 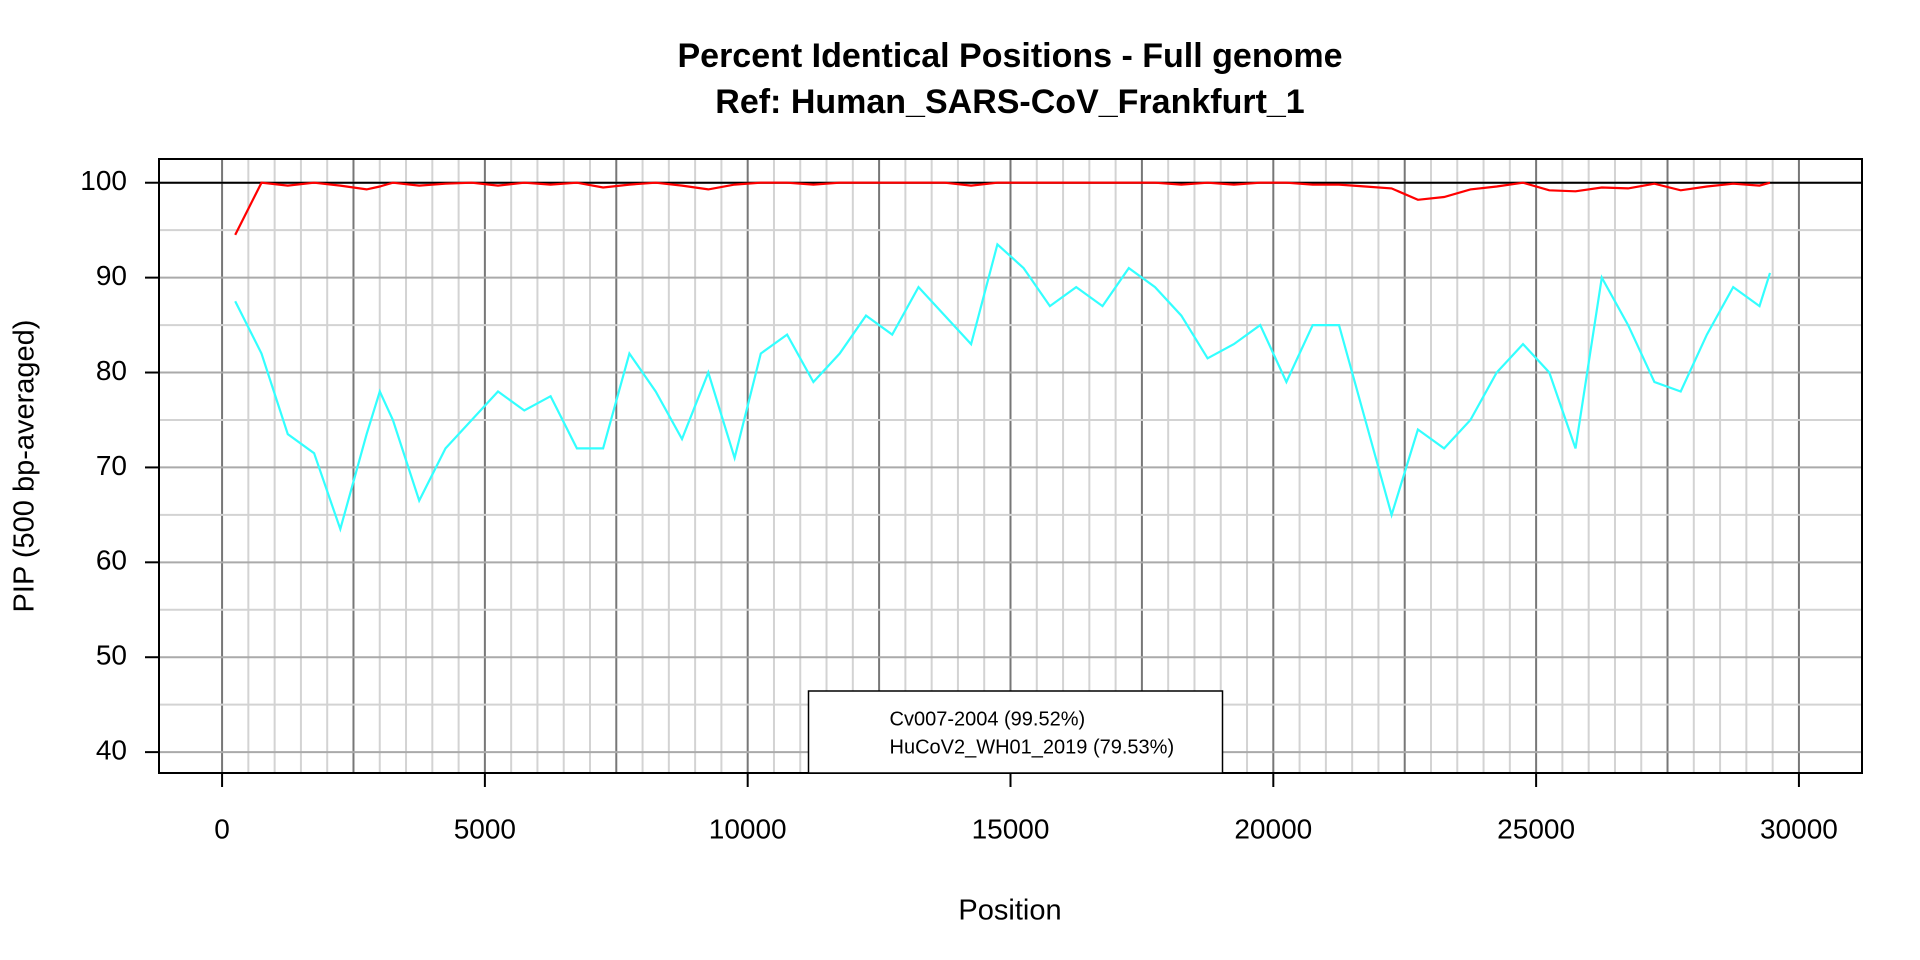 What do you see at coordinates (1273, 828) in the screenshot?
I see `x-tick-label: 20000` at bounding box center [1273, 828].